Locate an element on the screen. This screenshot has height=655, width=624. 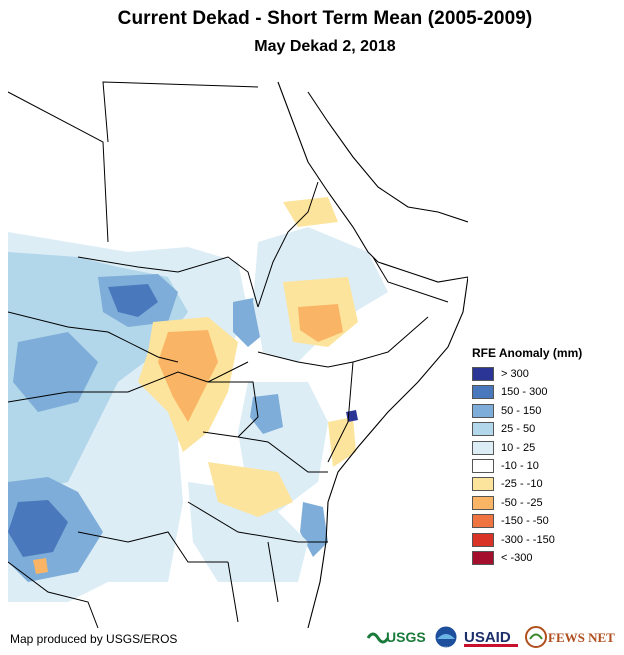
anomaly-area-orange-central is located at coordinates (188, 376).